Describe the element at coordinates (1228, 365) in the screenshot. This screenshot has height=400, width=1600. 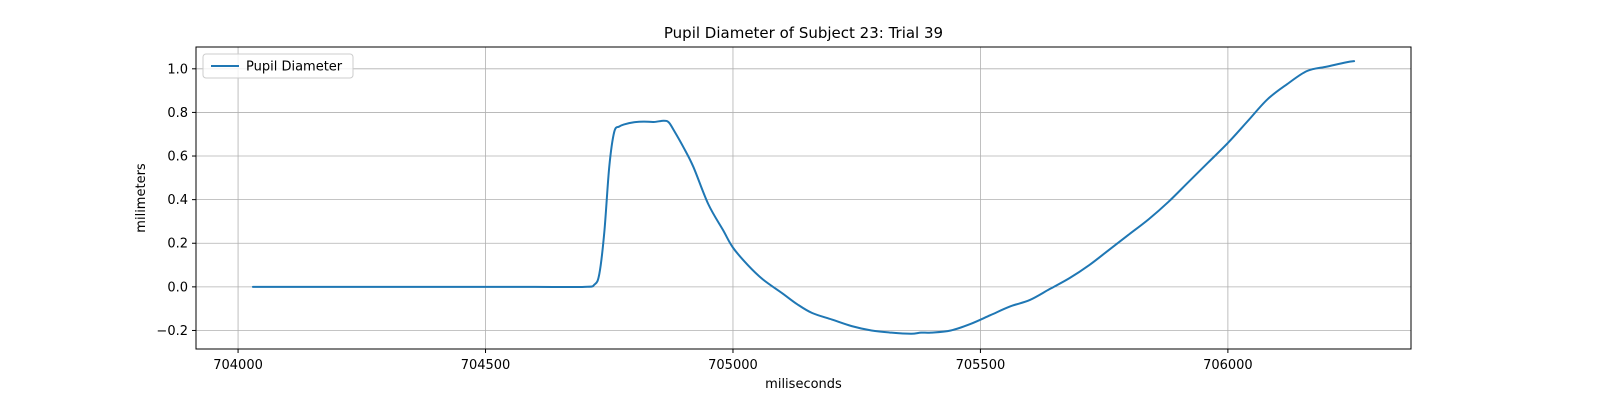
I see `x-tick-label: 706000` at that location.